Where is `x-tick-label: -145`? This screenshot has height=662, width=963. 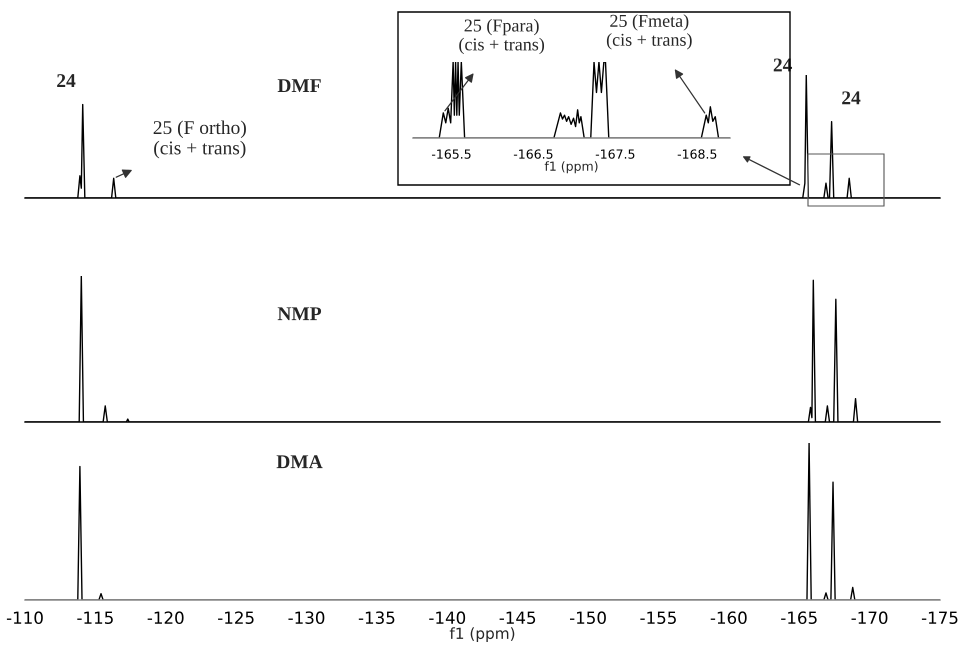 x-tick-label: -145 is located at coordinates (518, 618).